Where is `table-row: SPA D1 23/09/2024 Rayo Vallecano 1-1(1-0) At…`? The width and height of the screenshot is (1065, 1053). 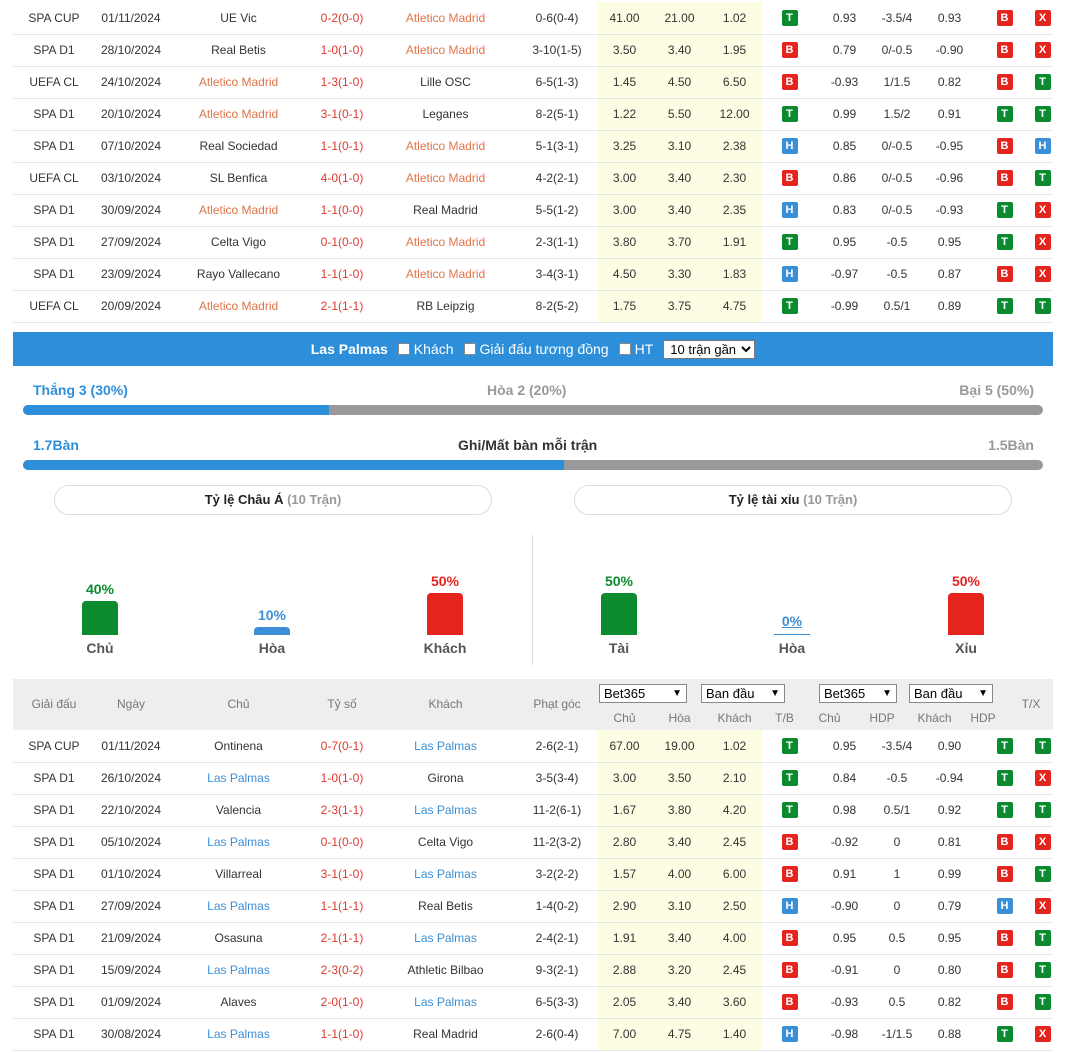
table-row: SPA D1 23/09/2024 Rayo Vallecano 1-1(1-0) At… is located at coordinates (533, 274).